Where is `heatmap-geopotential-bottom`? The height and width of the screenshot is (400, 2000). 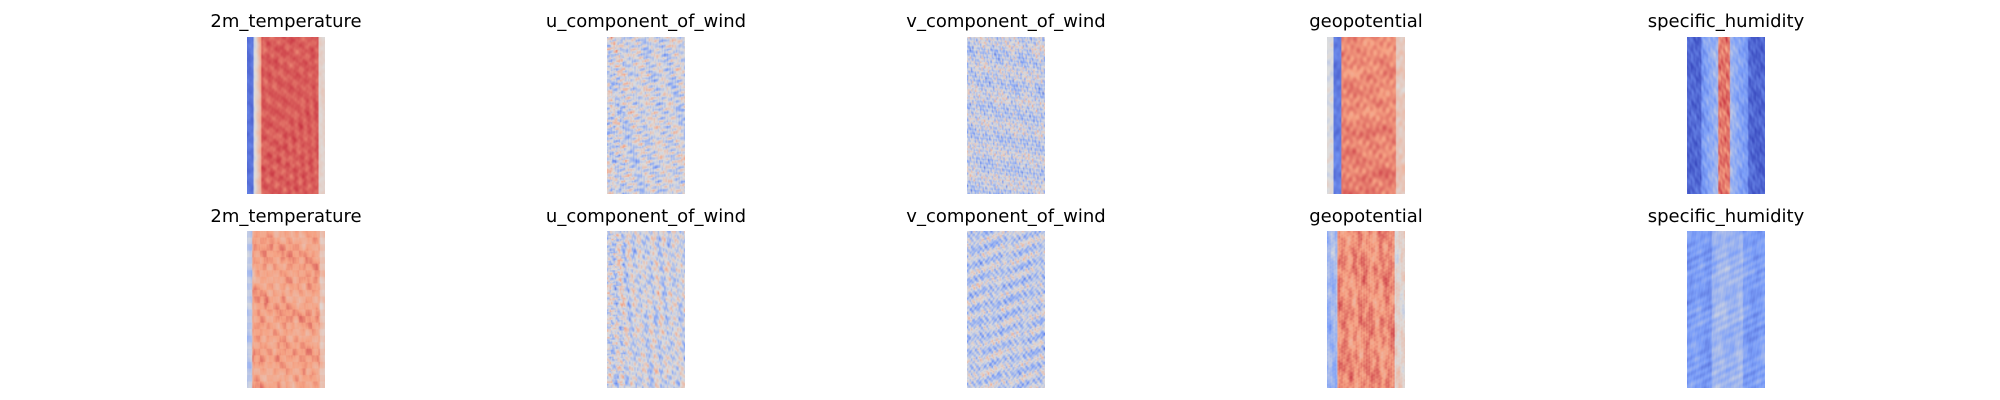
heatmap-geopotential-bottom is located at coordinates (1366, 309).